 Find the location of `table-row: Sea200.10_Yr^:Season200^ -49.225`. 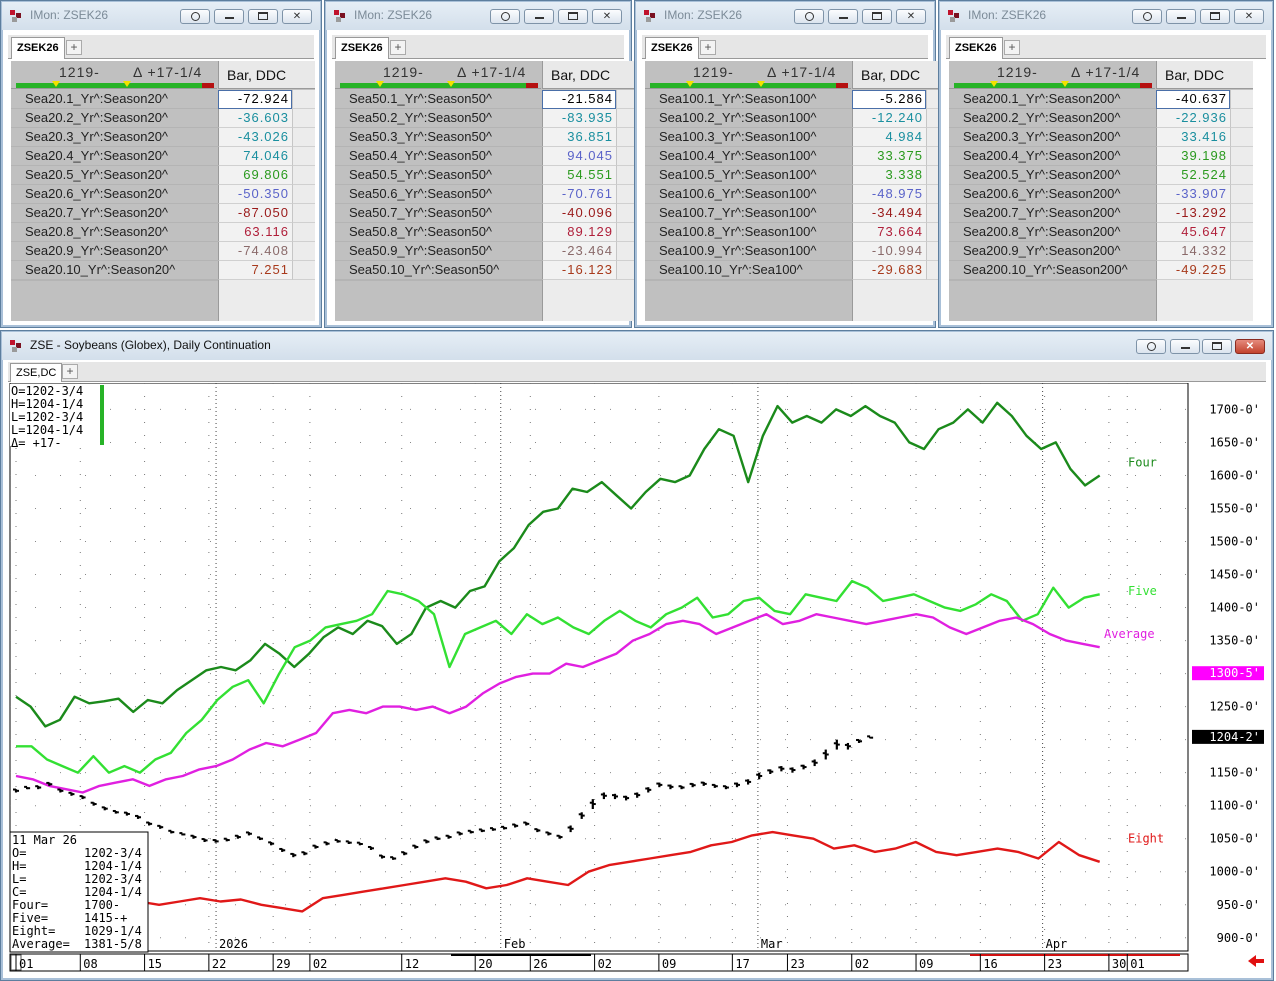

table-row: Sea200.10_Yr^:Season200^ -49.225 is located at coordinates (1101, 270).